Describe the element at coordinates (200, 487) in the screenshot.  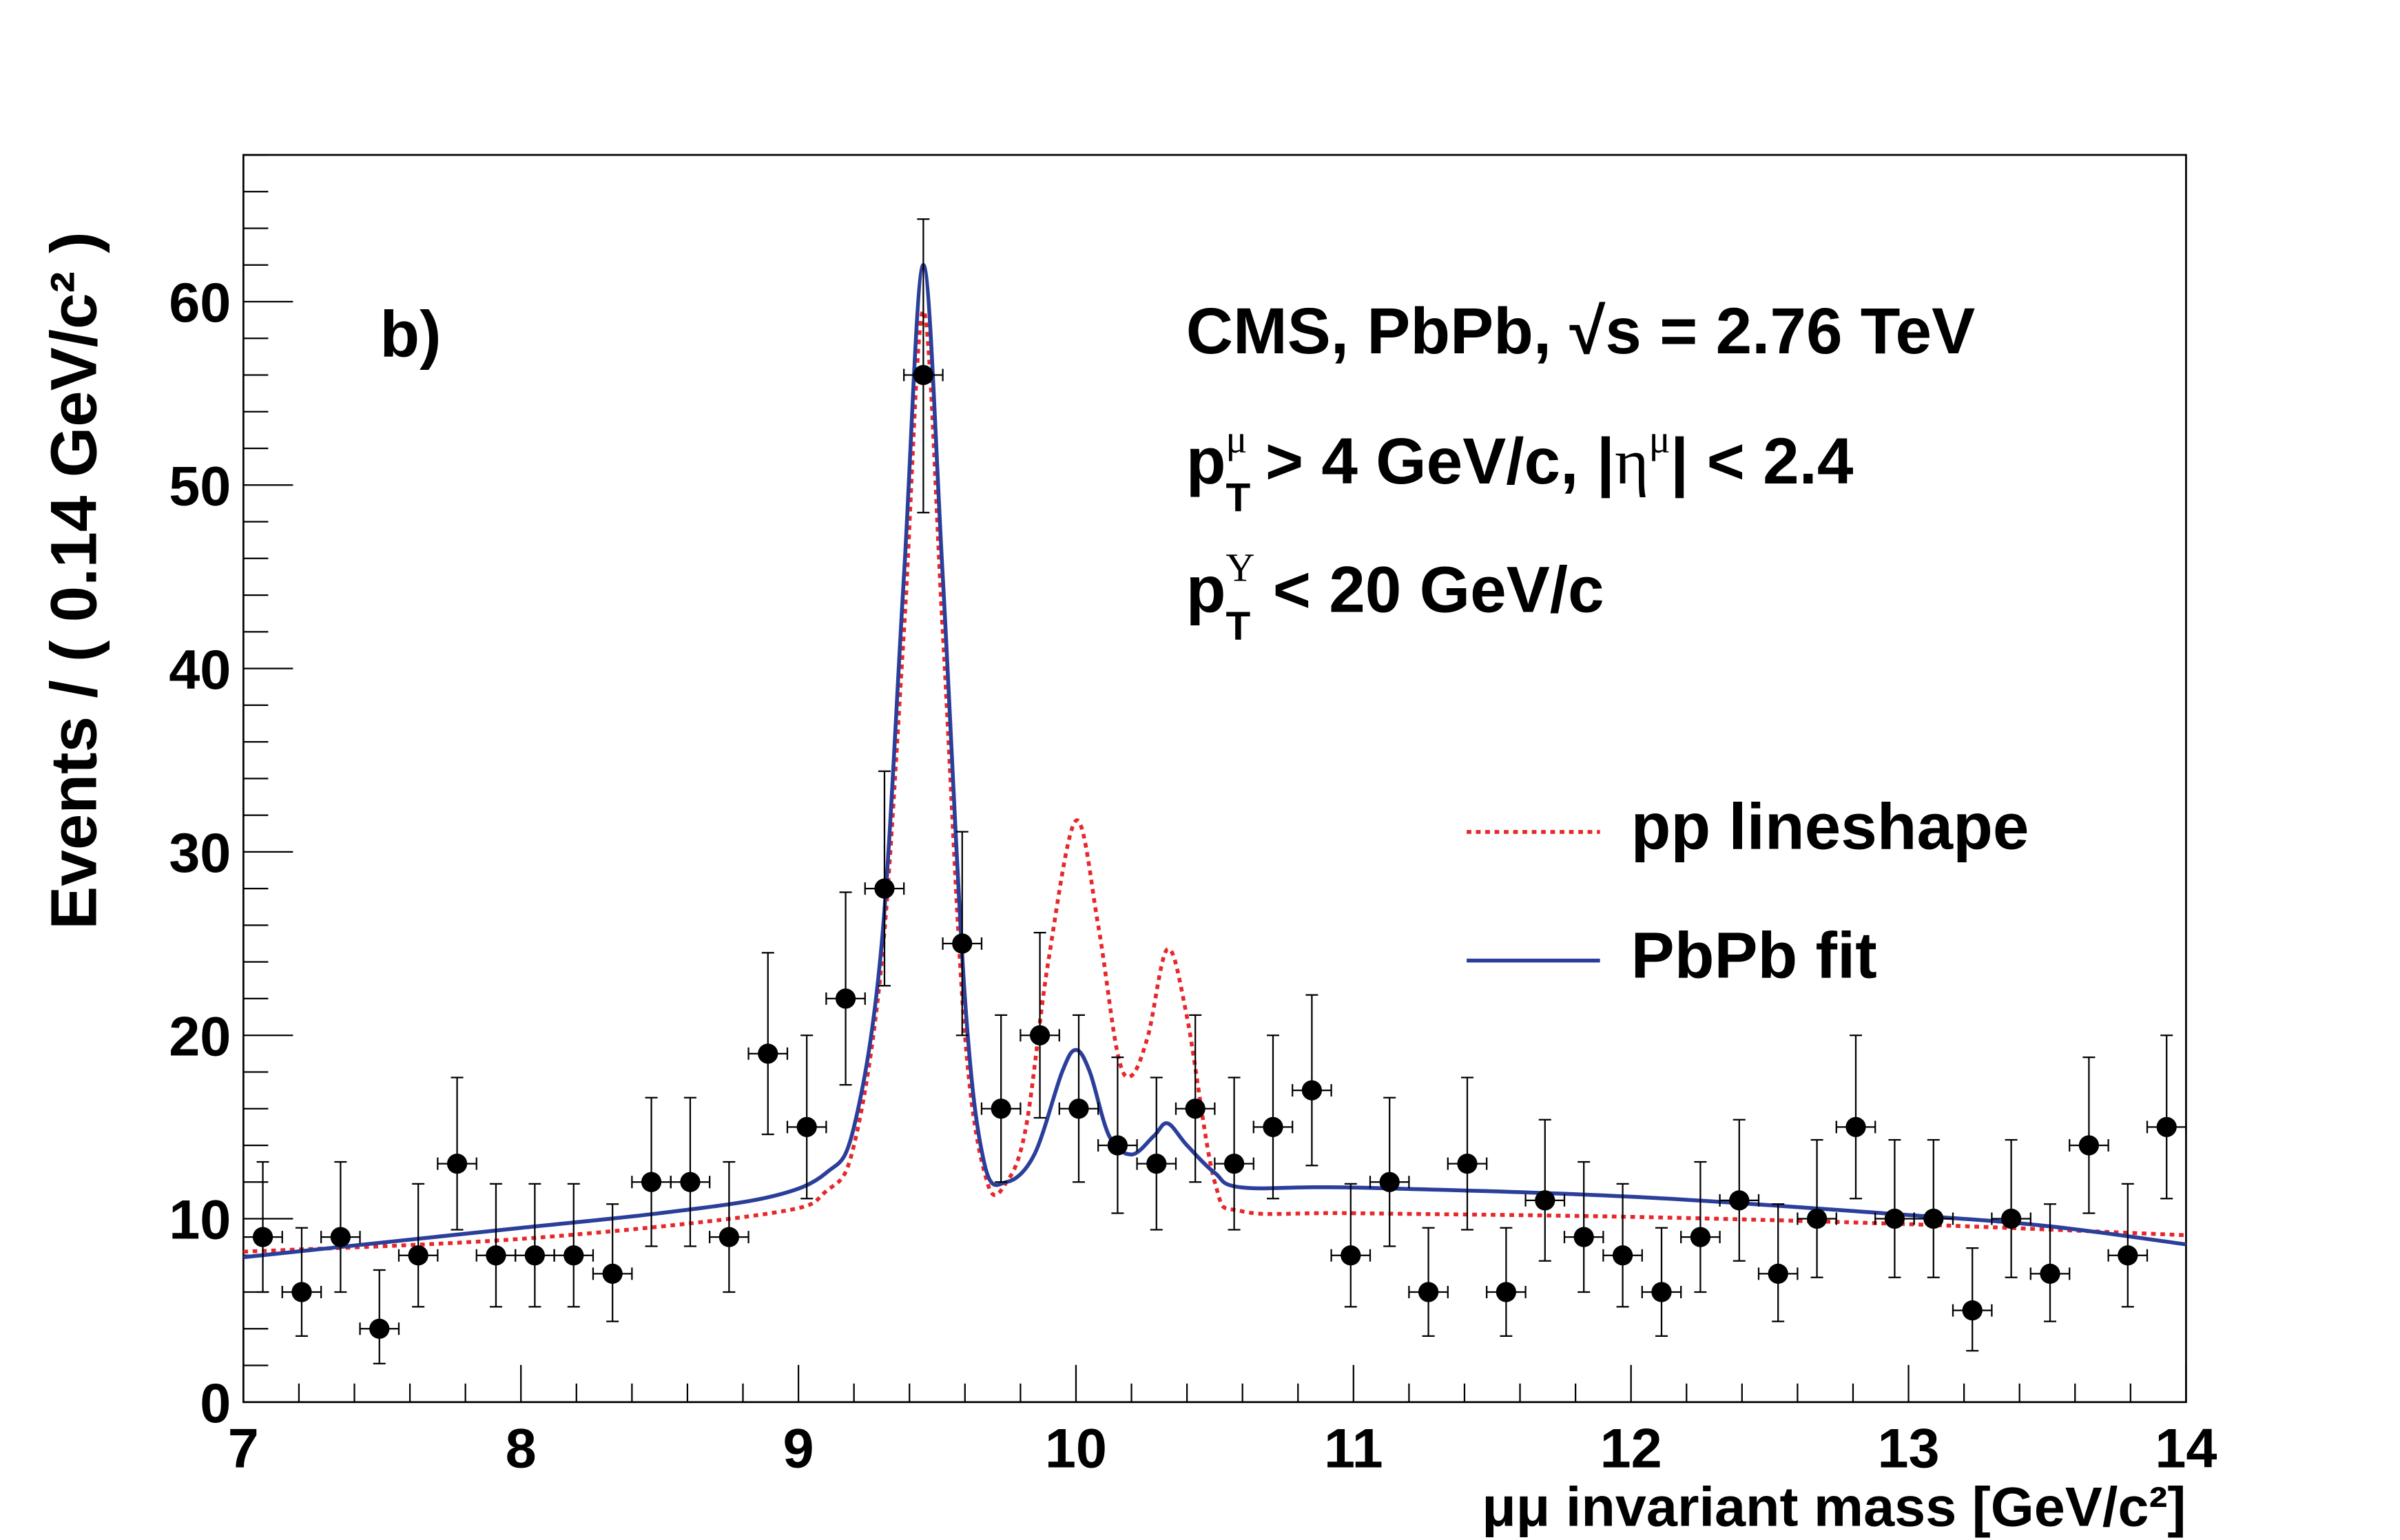
I see `y-tick-label: 50` at that location.